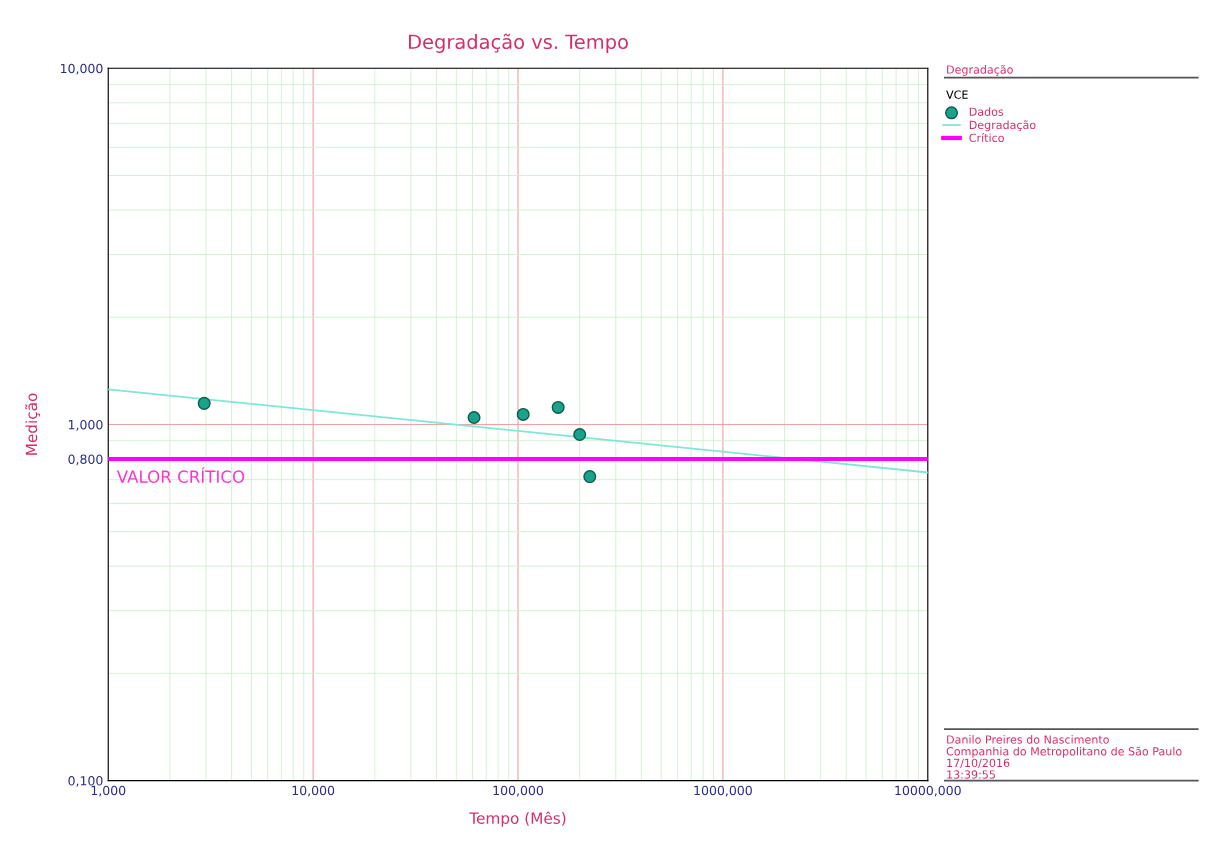 Image resolution: width=1216 pixels, height=843 pixels. What do you see at coordinates (180, 475) in the screenshot?
I see `annotation: VALOR CRÍTICO` at bounding box center [180, 475].